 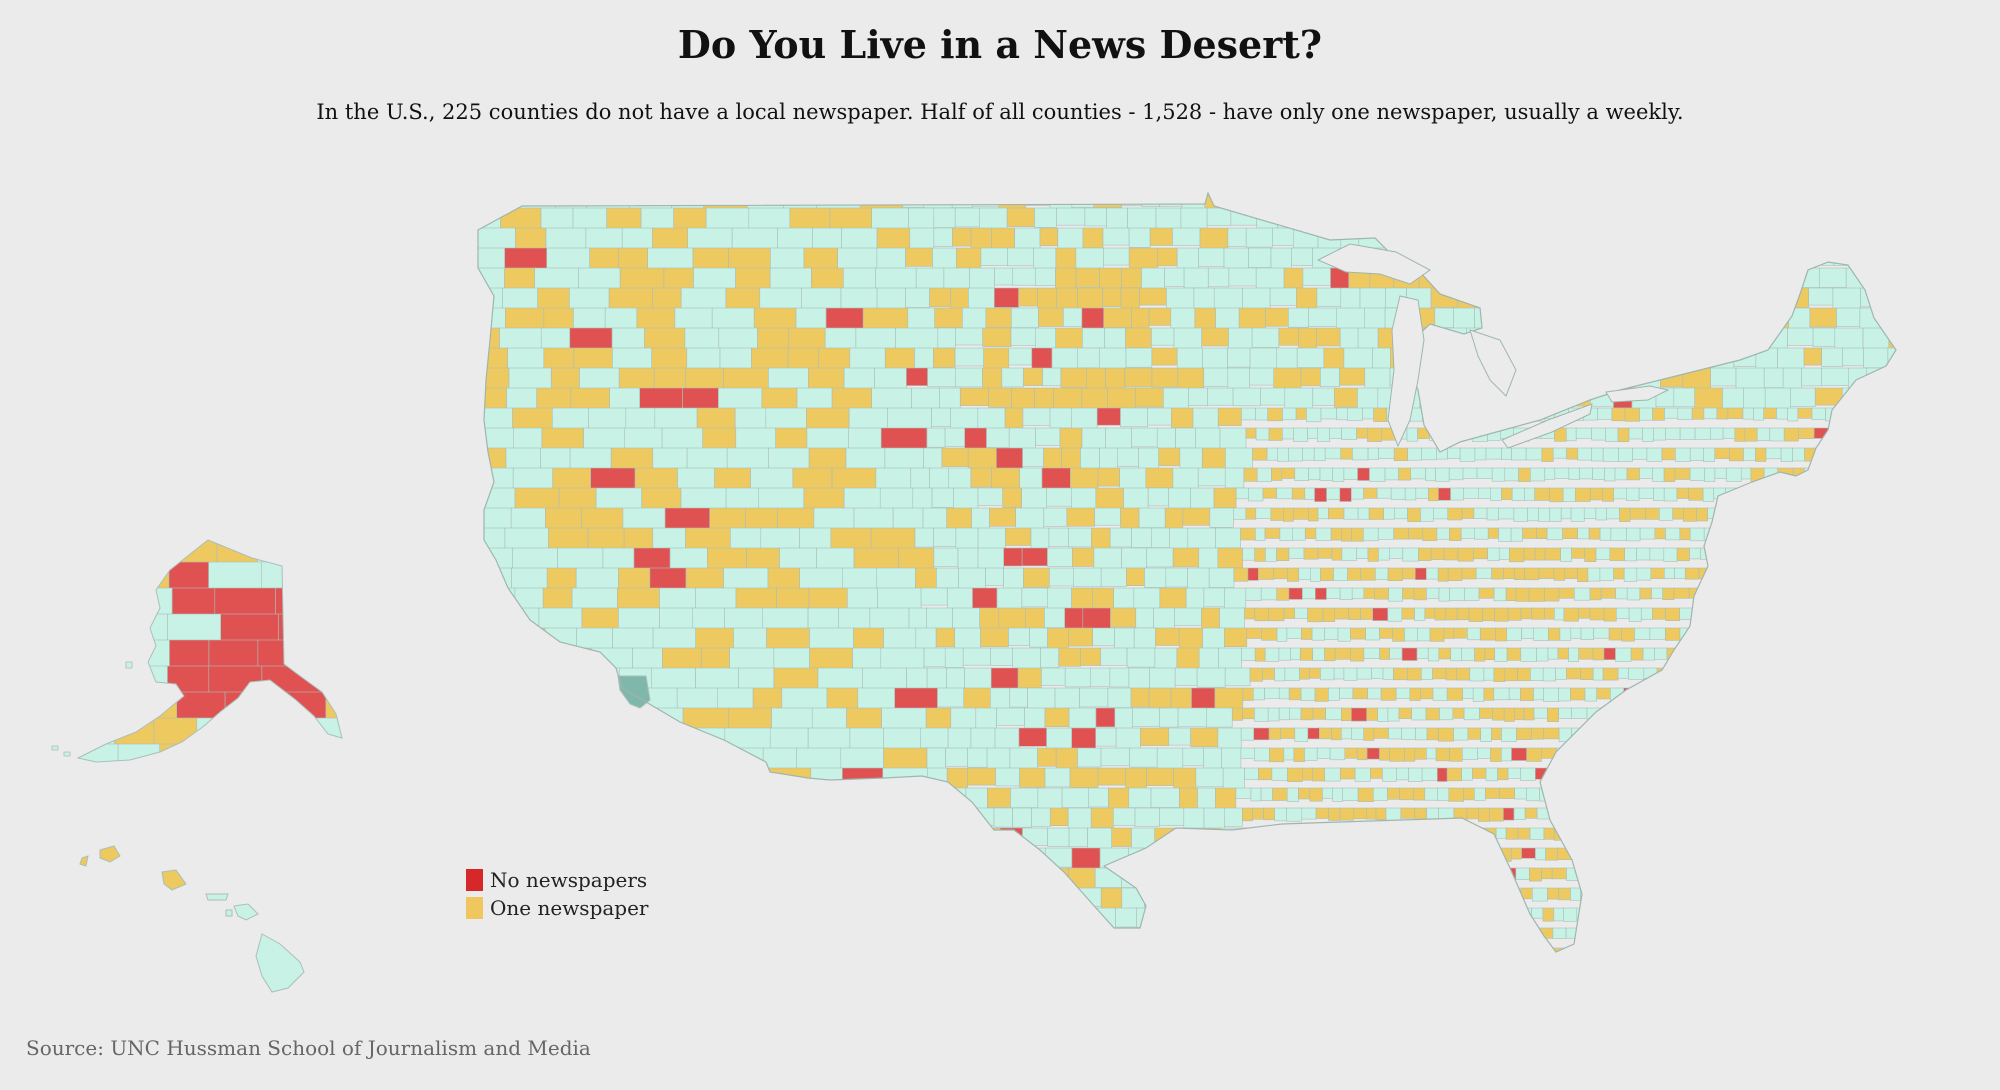 I want to click on hawaii-niihau, so click(x=84, y=861).